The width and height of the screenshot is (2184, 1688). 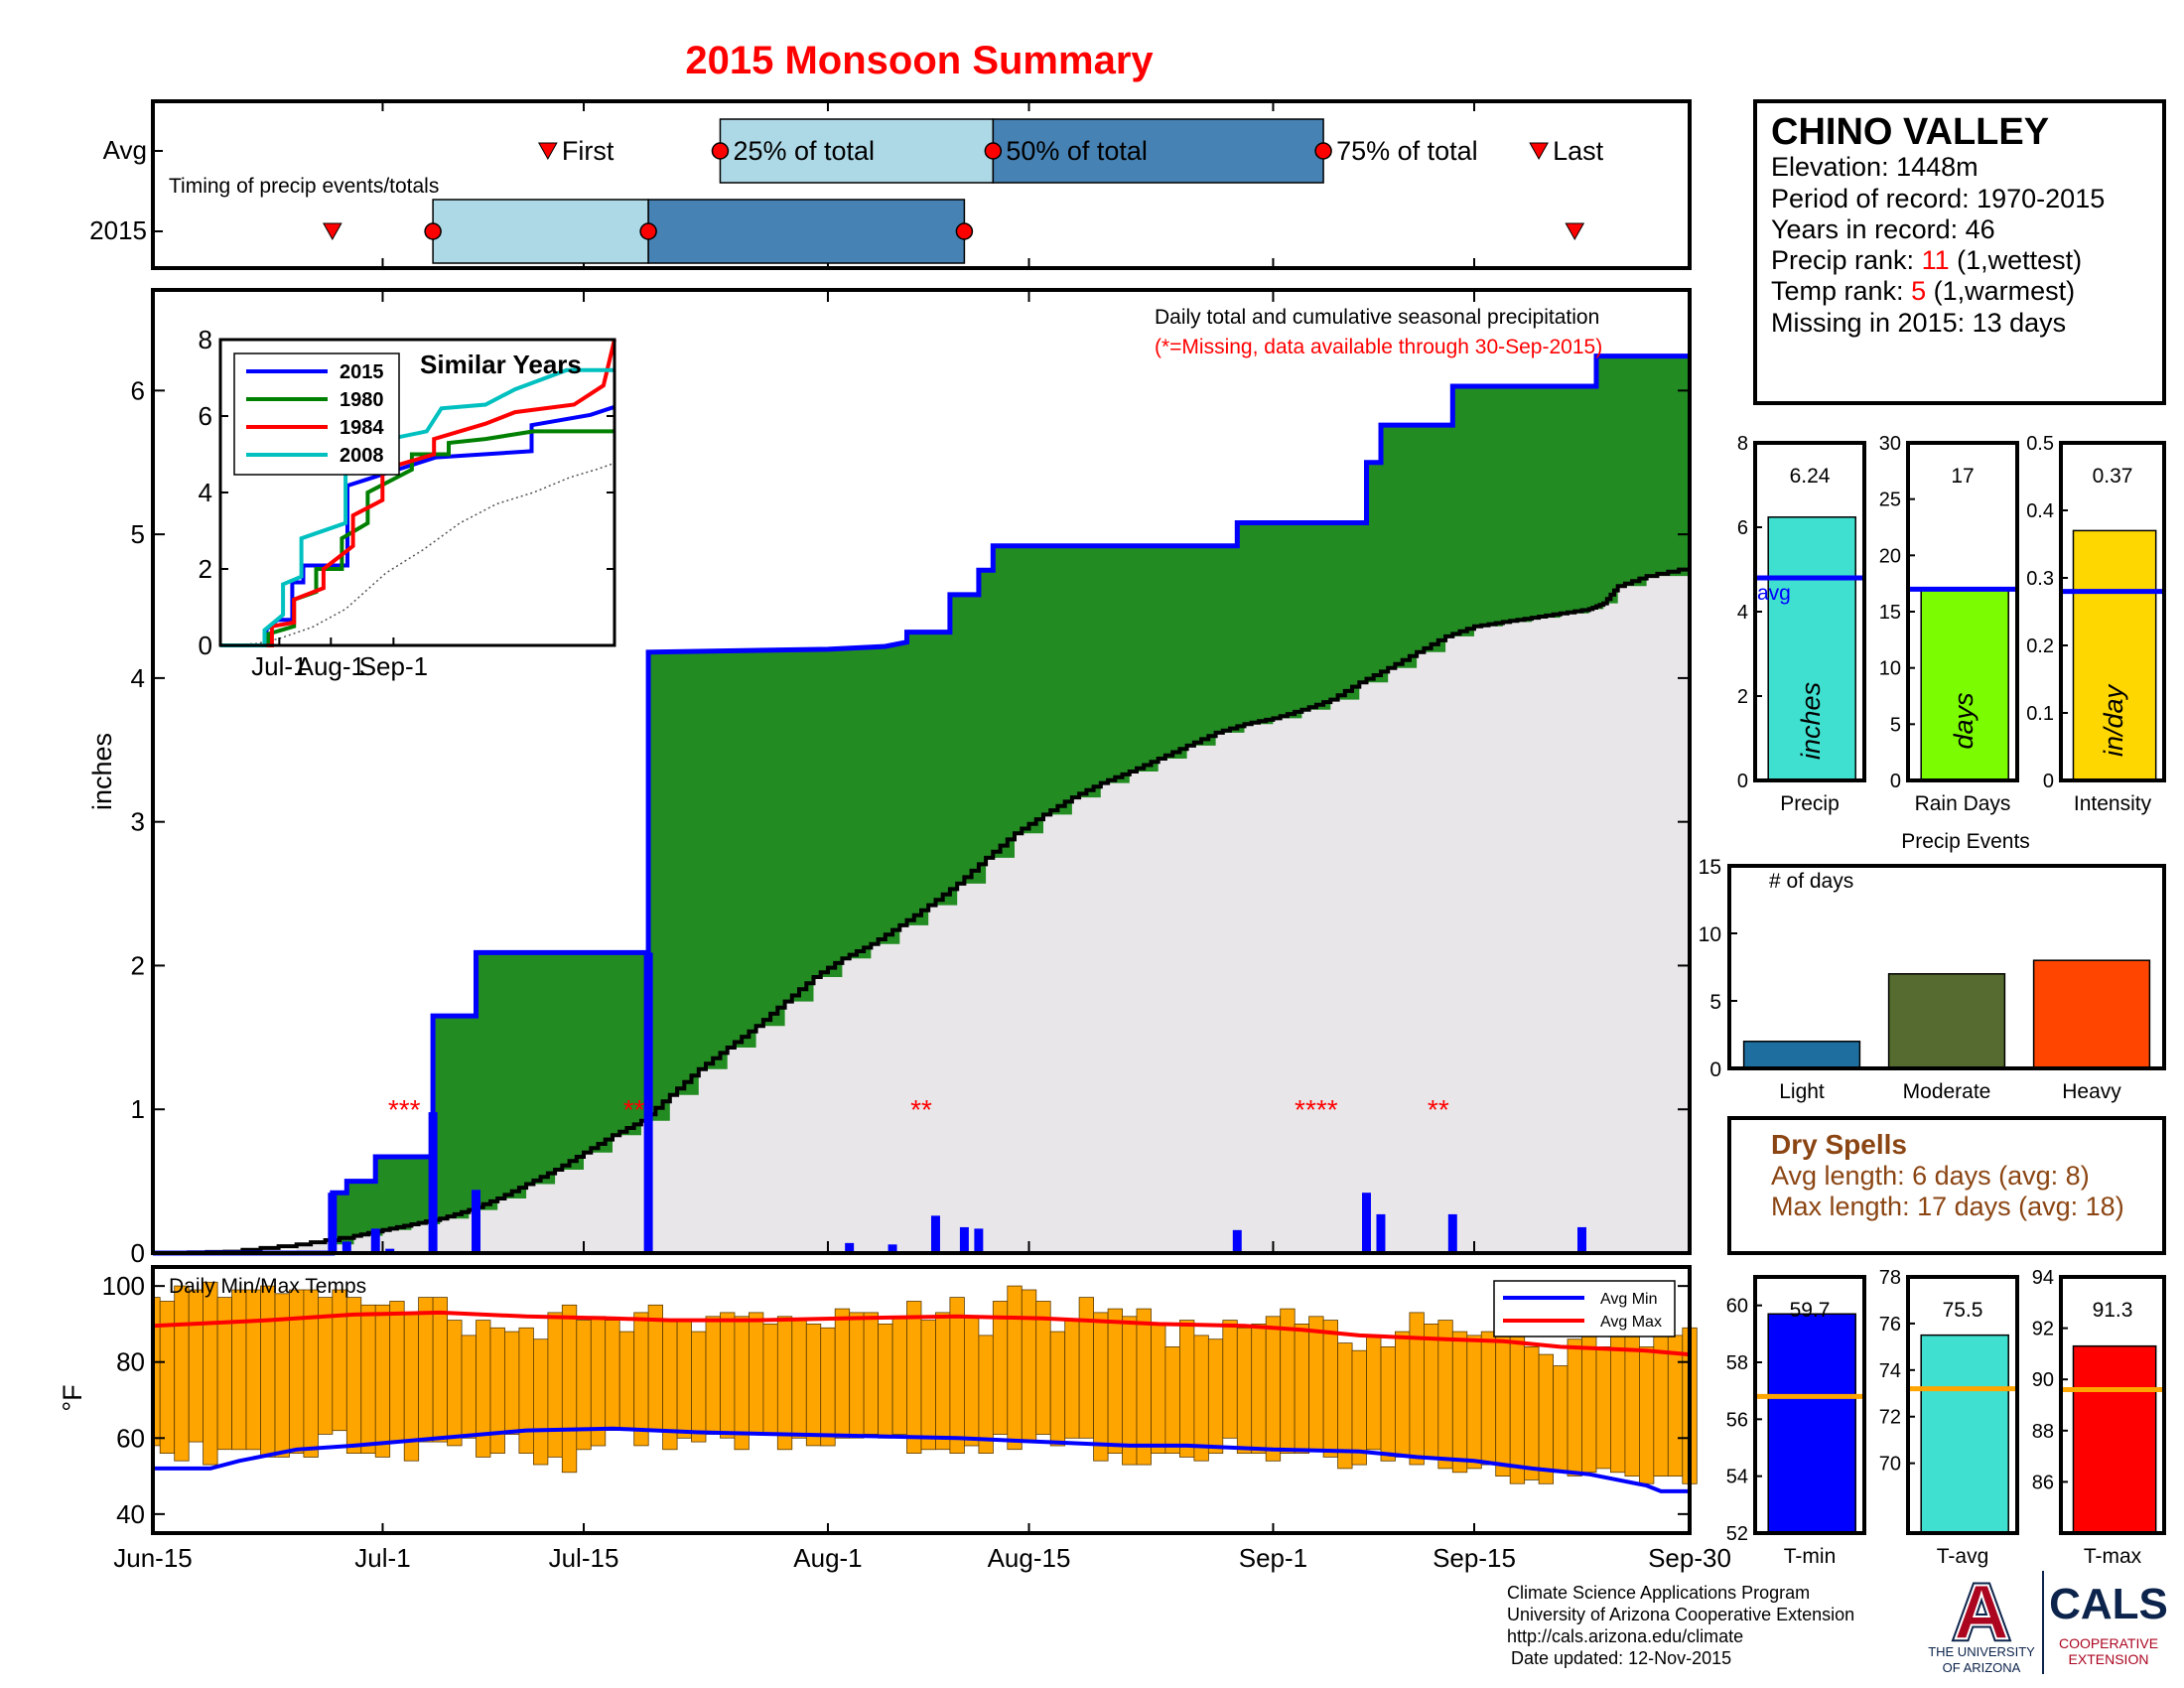 I want to click on inset-line-1984, so click(x=418, y=493).